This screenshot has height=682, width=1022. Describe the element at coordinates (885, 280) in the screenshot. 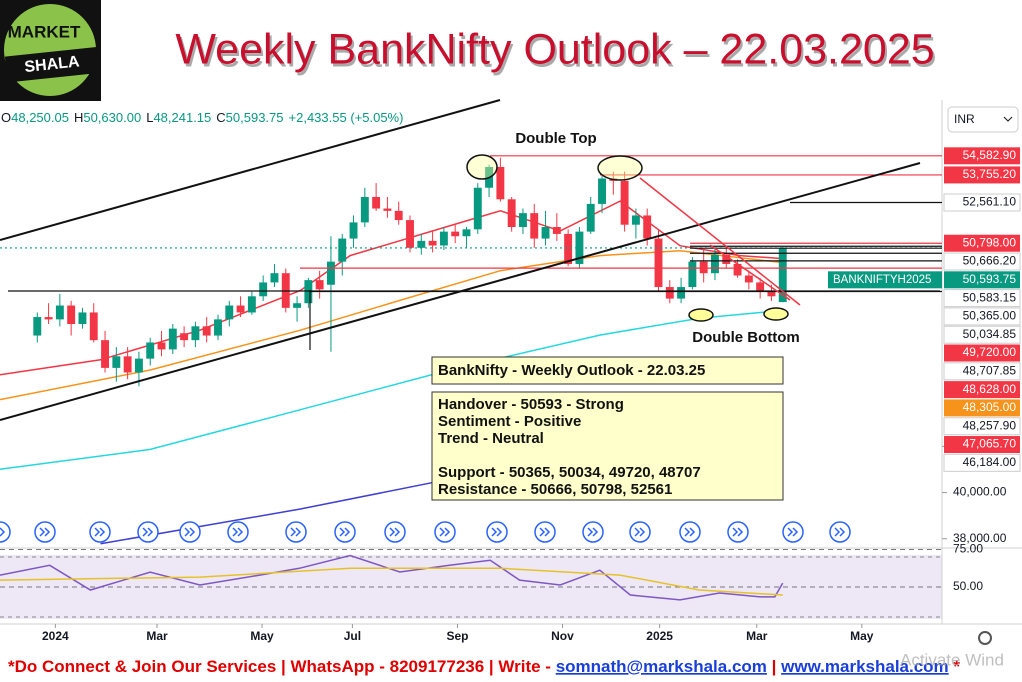

I see `symbol-tag` at that location.